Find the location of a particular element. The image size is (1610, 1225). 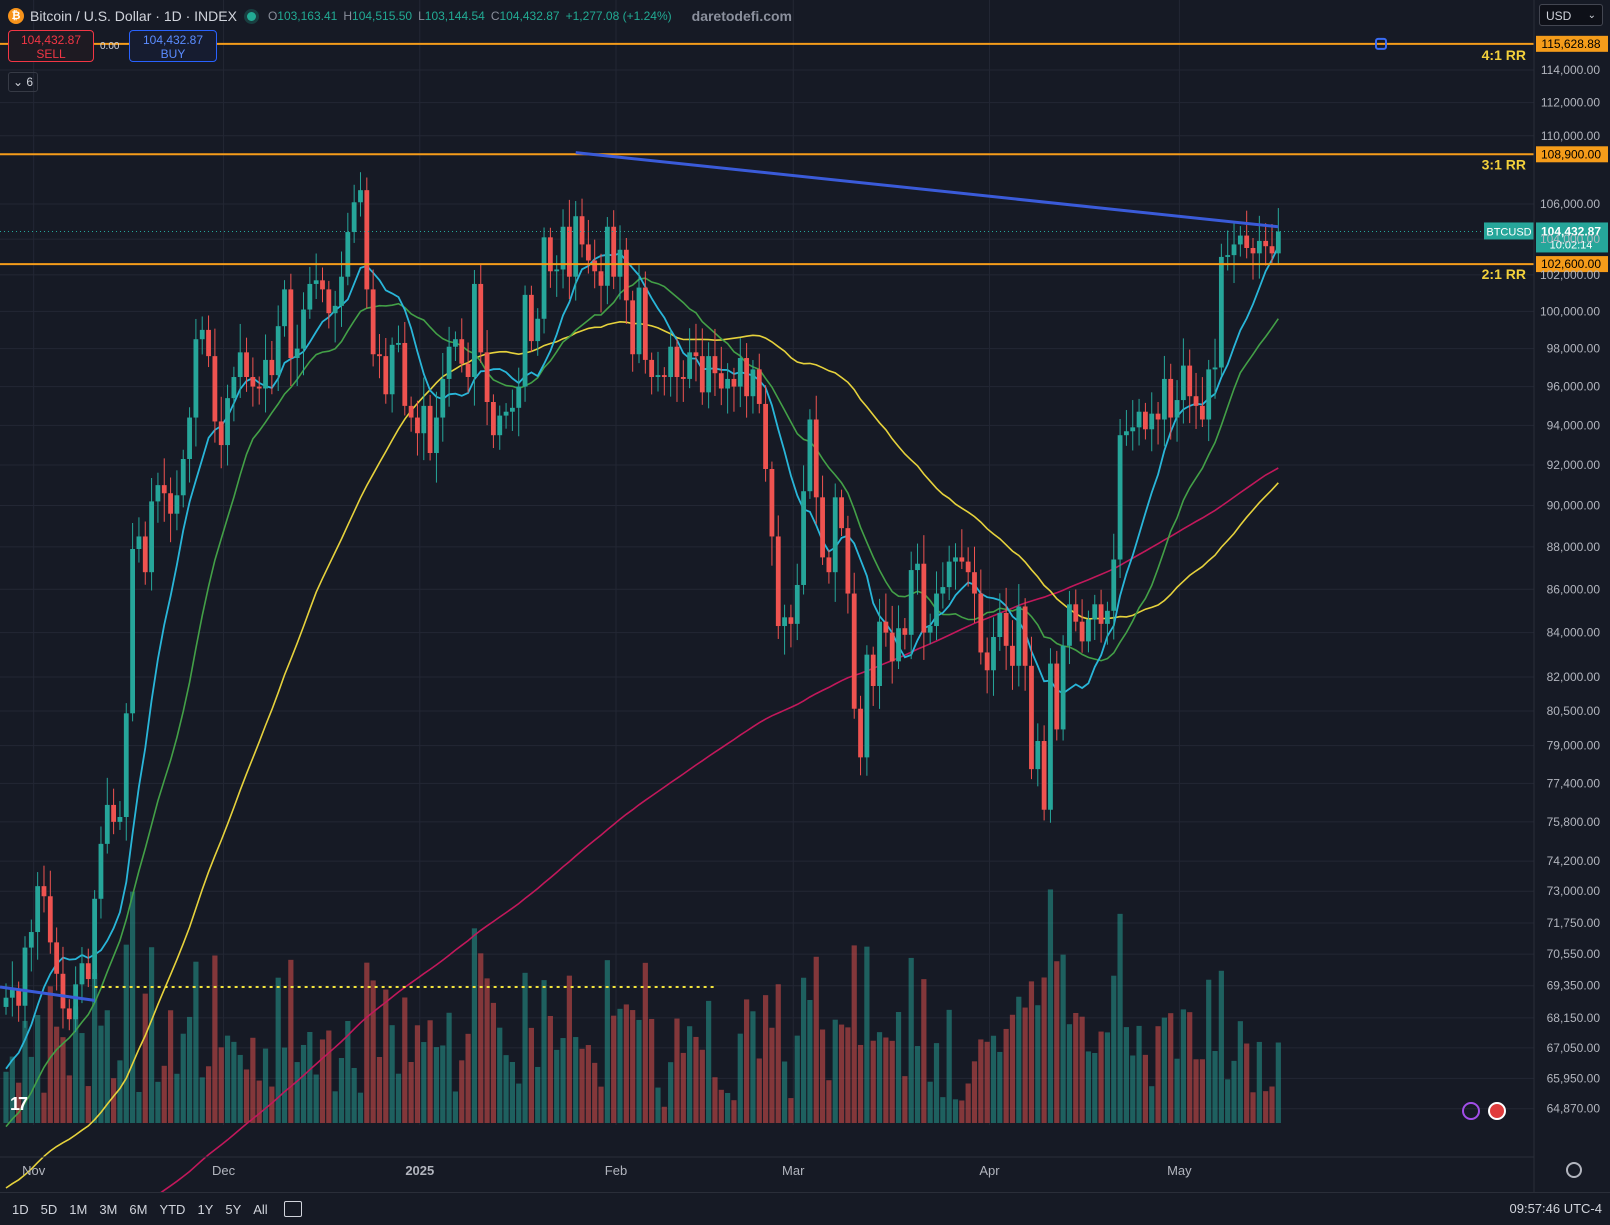

range-ytd: YTD is located at coordinates (172, 1209).